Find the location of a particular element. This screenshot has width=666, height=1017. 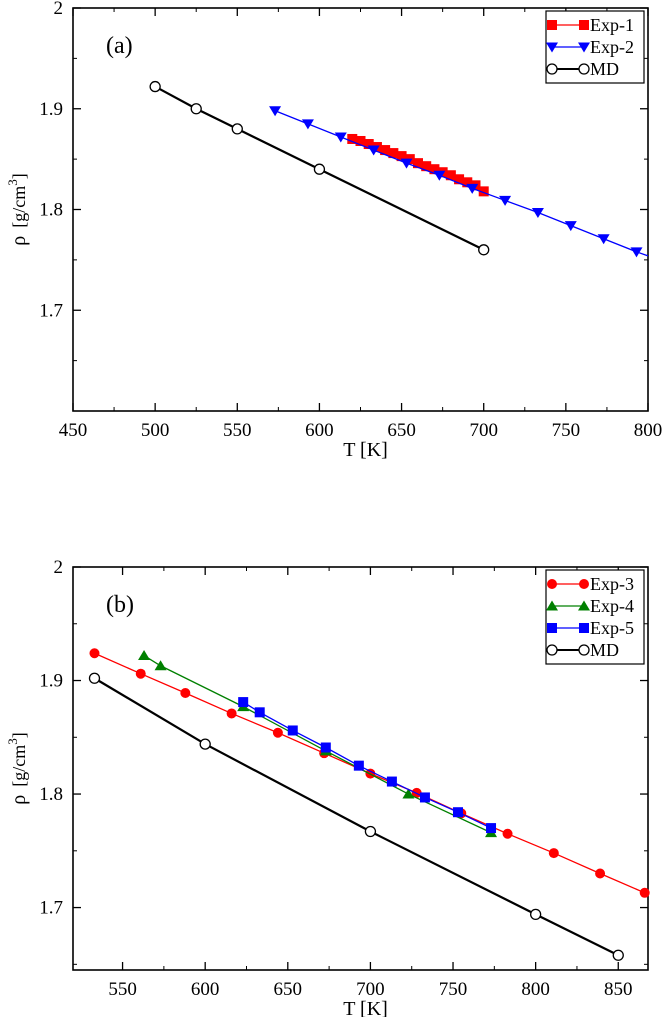

y-axis-label-symbol: ρ is located at coordinates (19, 241).